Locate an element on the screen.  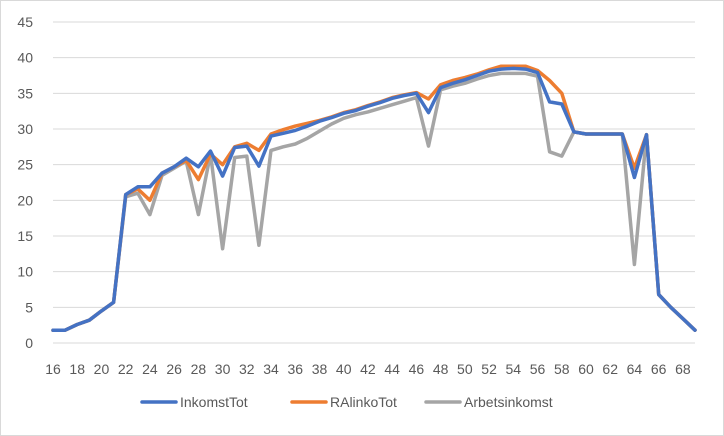
x-tick-label: 20 is located at coordinates (102, 369).